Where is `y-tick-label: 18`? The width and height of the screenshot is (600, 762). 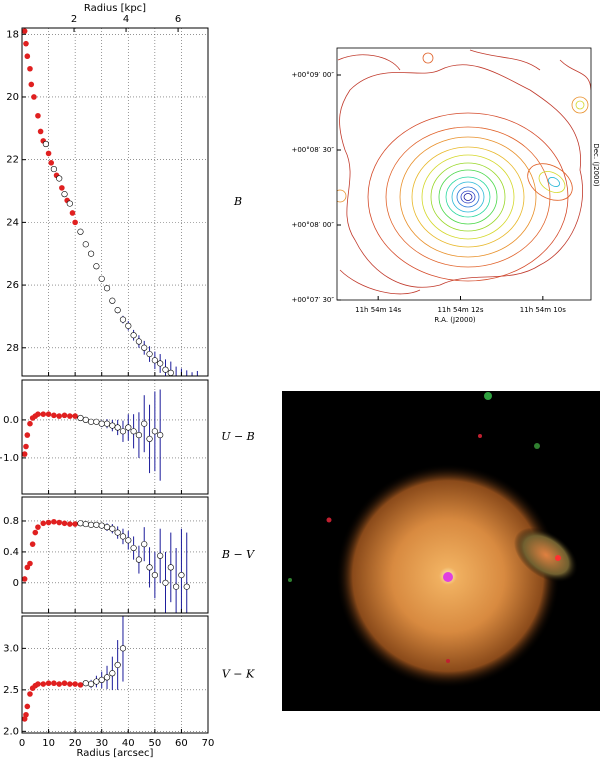 y-tick-label: 18 is located at coordinates (12, 34).